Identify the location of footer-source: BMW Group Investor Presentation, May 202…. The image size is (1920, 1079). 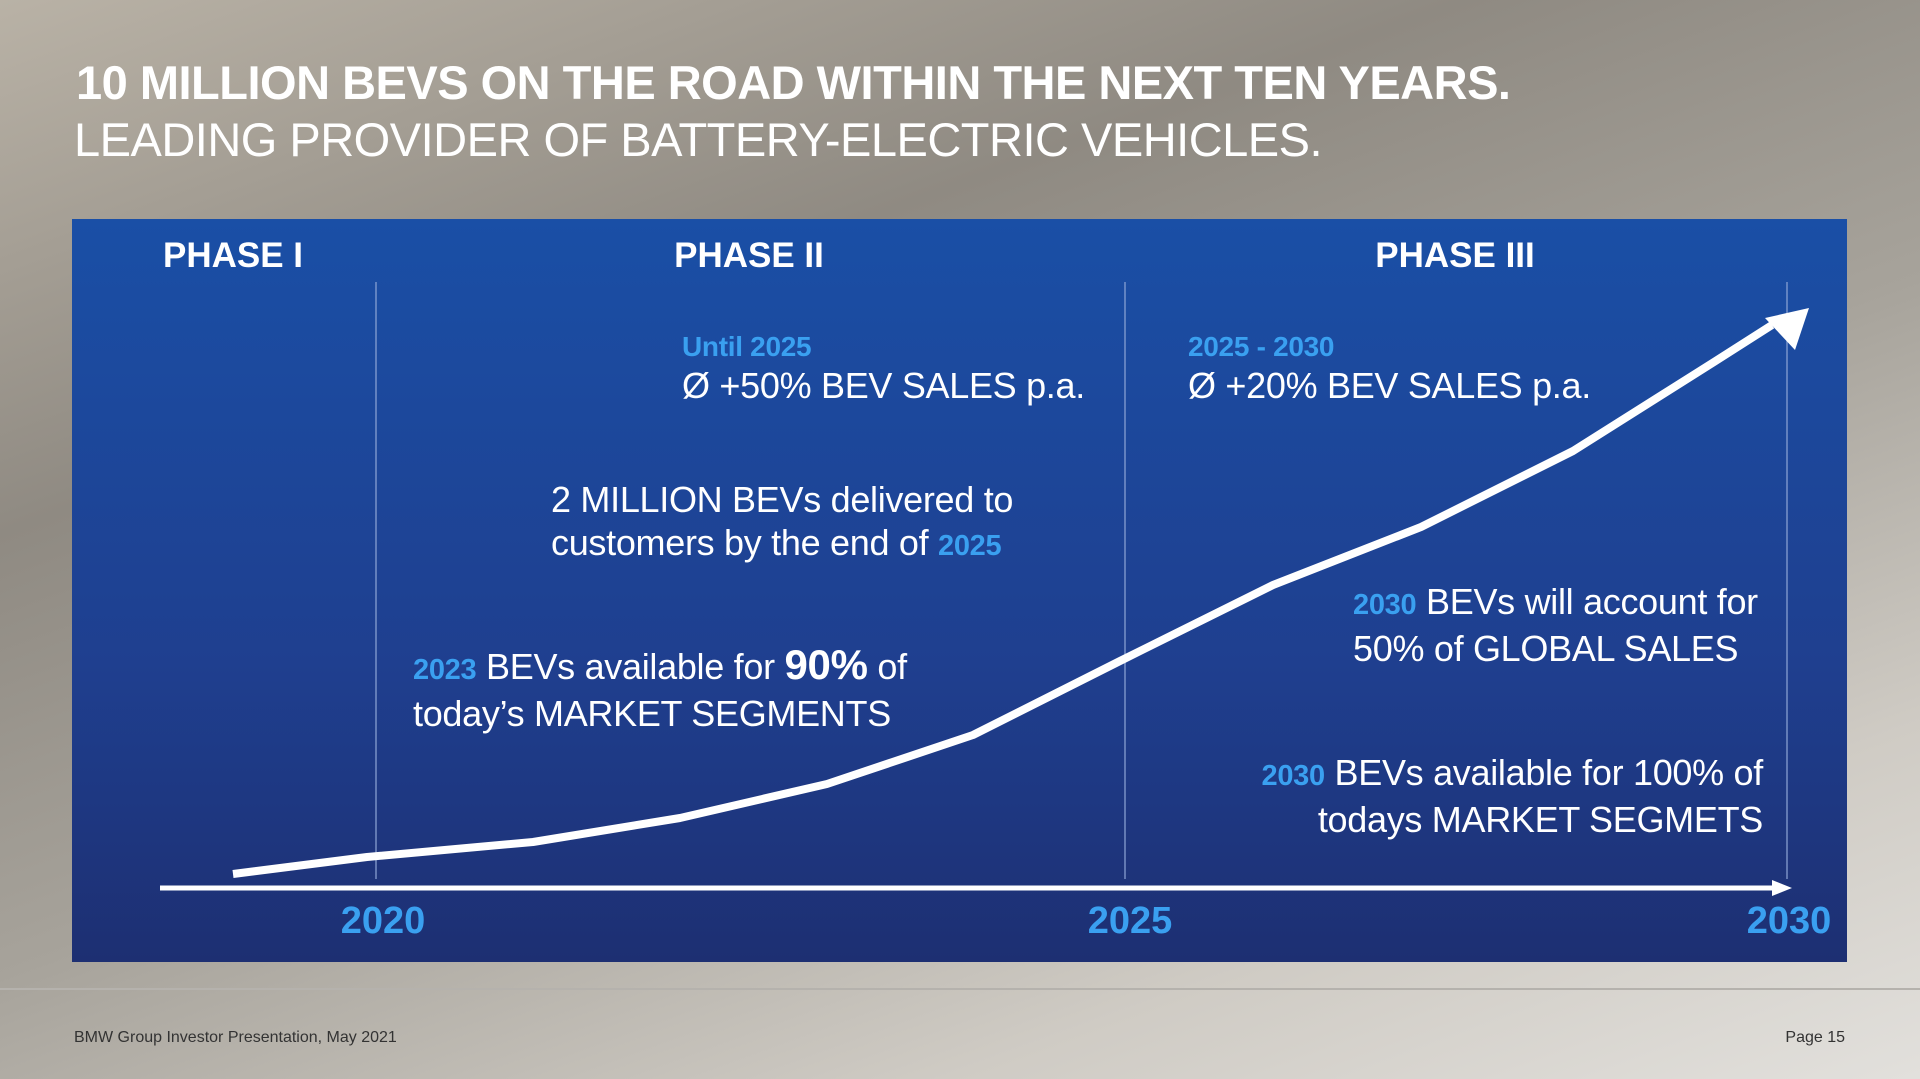
(235, 1037).